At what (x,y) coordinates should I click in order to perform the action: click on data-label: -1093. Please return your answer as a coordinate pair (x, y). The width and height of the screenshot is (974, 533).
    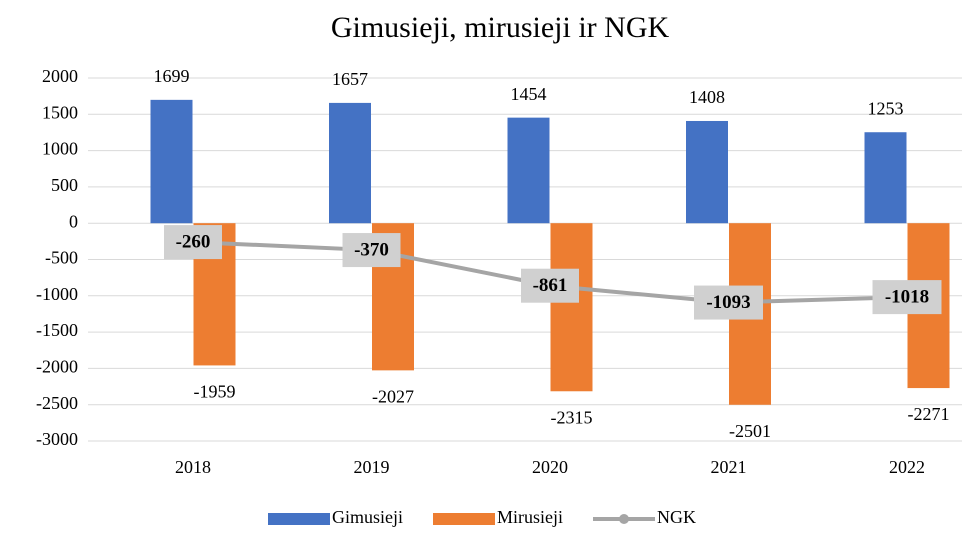
    Looking at the image, I should click on (728, 302).